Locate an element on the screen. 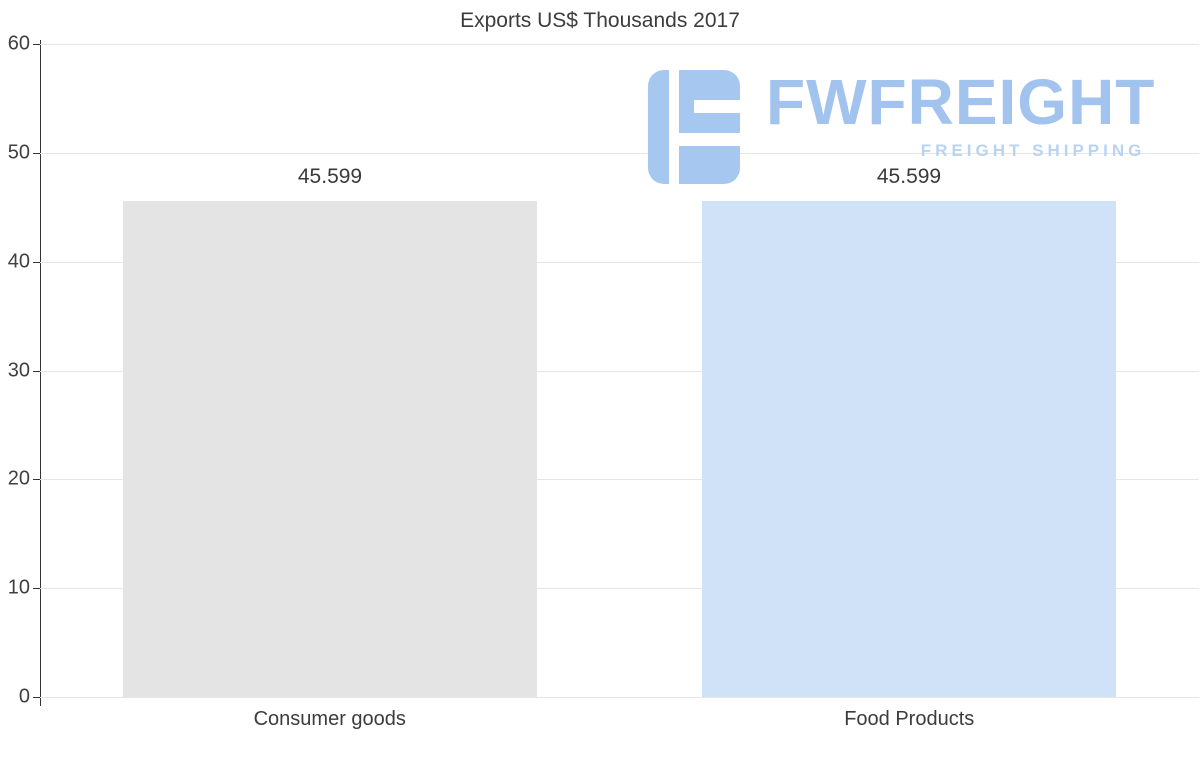 The image size is (1200, 763). y-tick-label: 40 is located at coordinates (18, 261).